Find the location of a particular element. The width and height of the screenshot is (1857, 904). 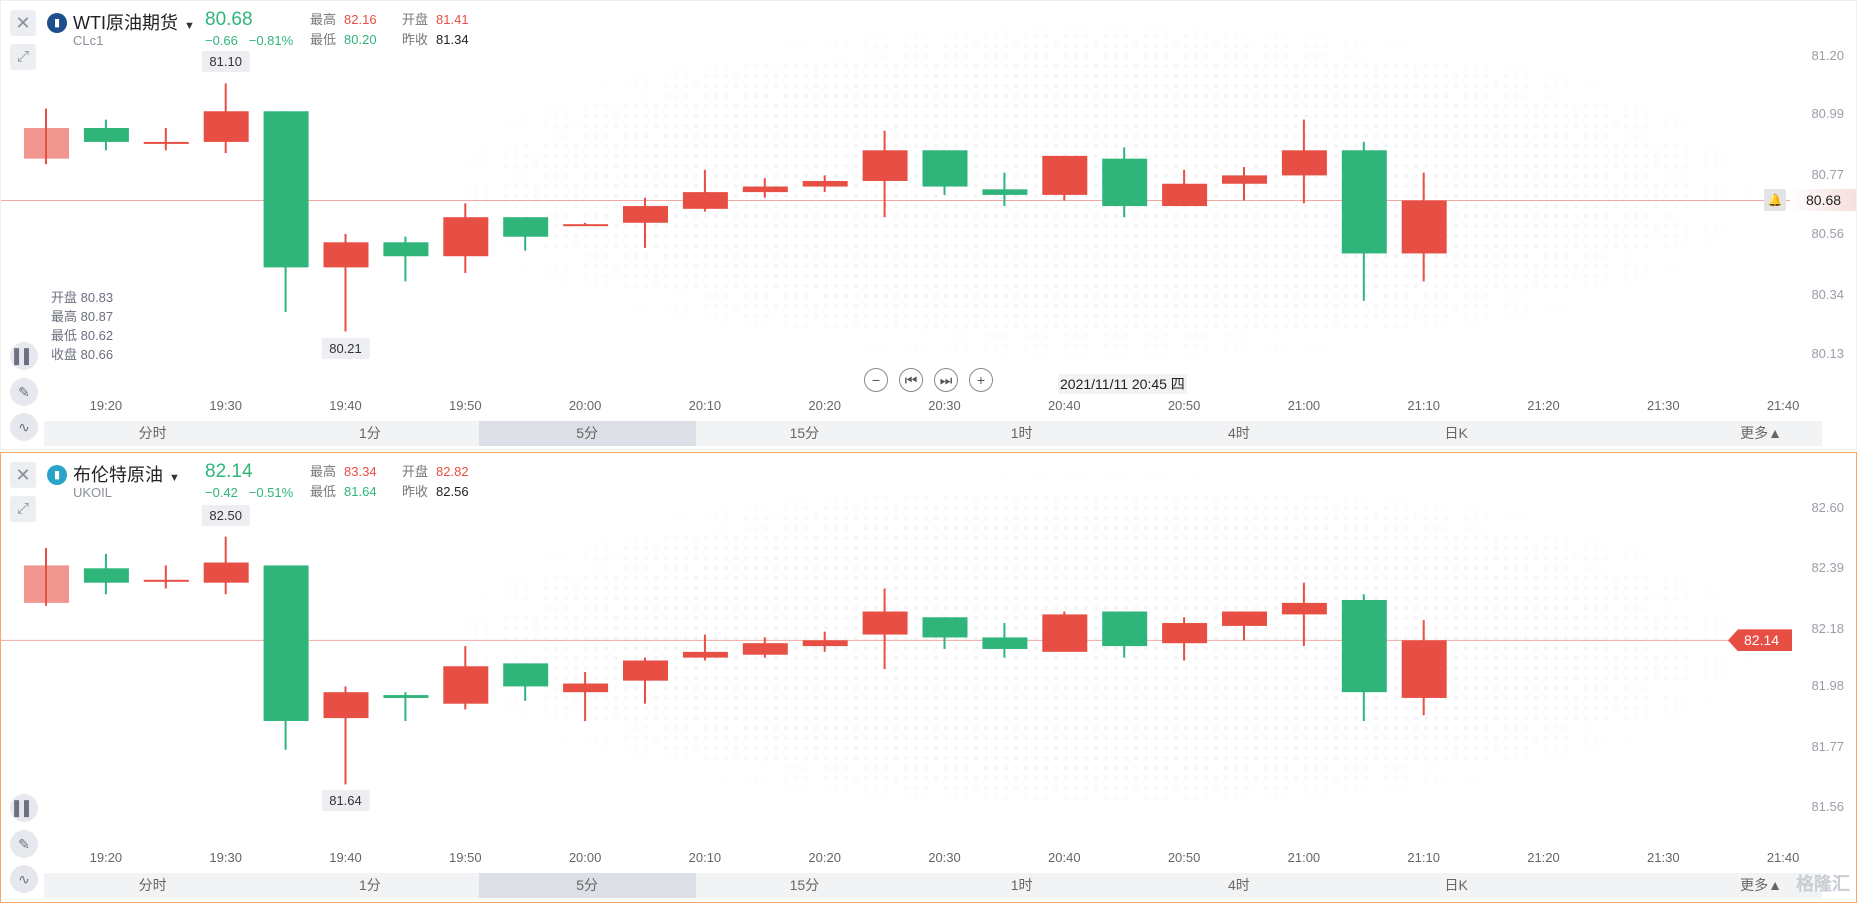

x-axis-label: 20:20 is located at coordinates (824, 857).